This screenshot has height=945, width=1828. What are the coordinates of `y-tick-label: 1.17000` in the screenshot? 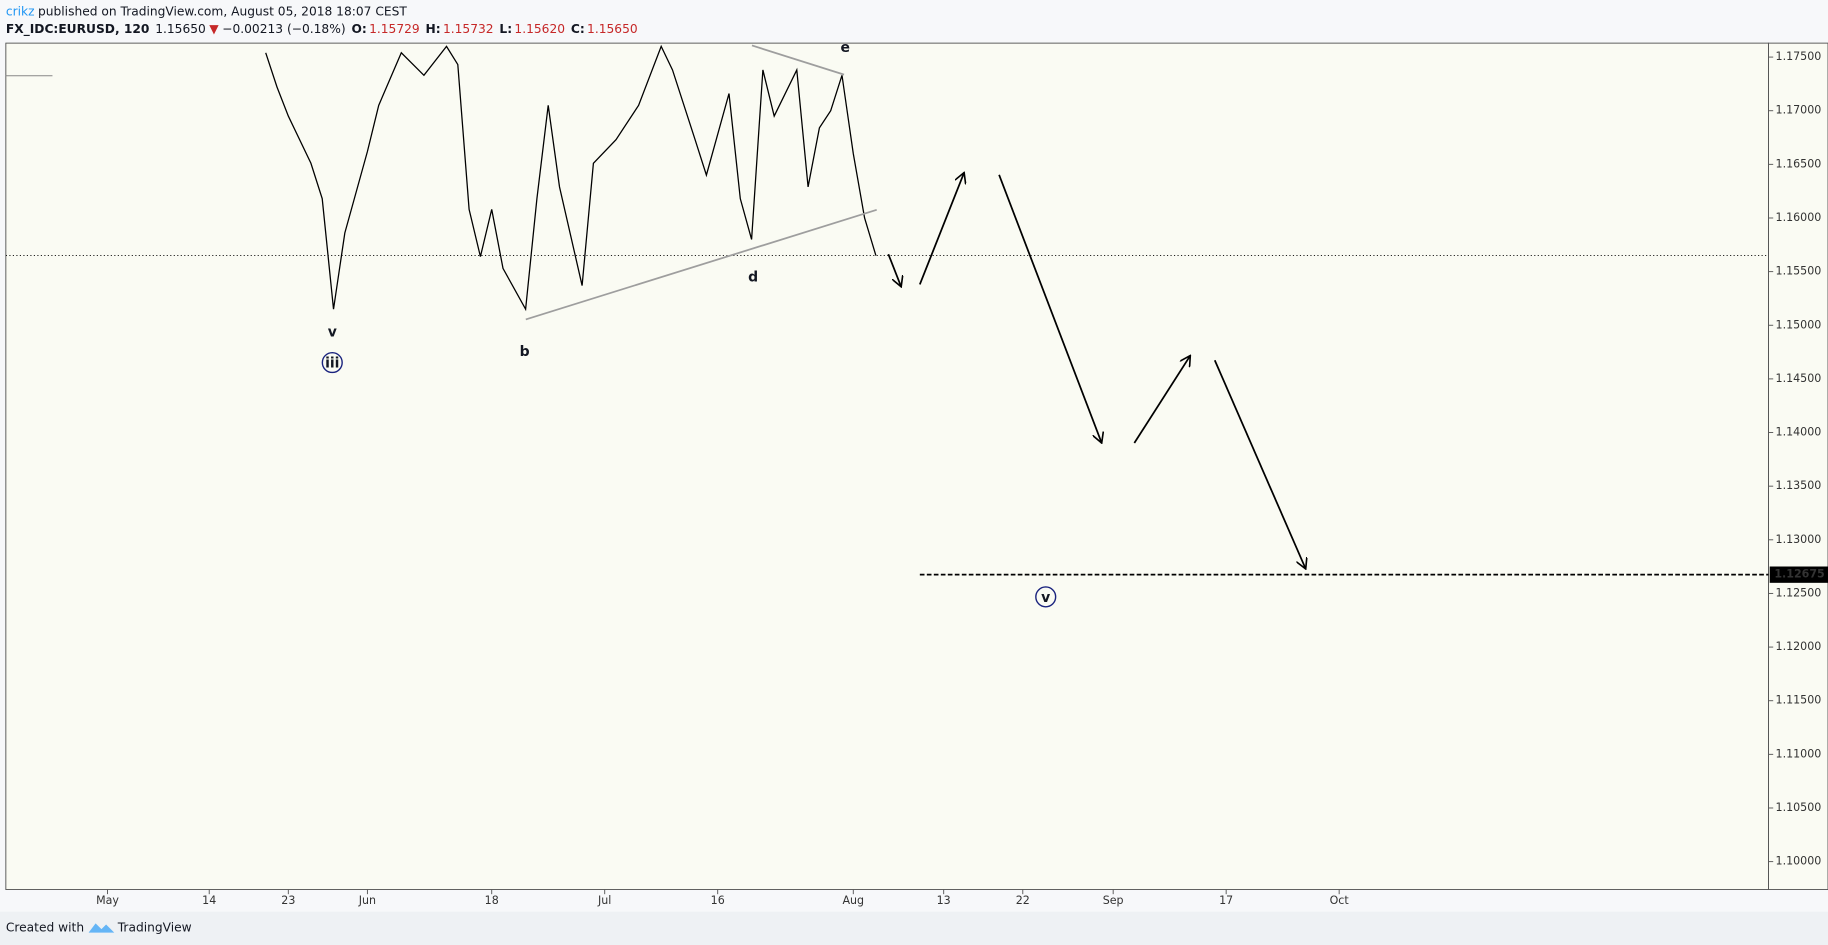 It's located at (1799, 110).